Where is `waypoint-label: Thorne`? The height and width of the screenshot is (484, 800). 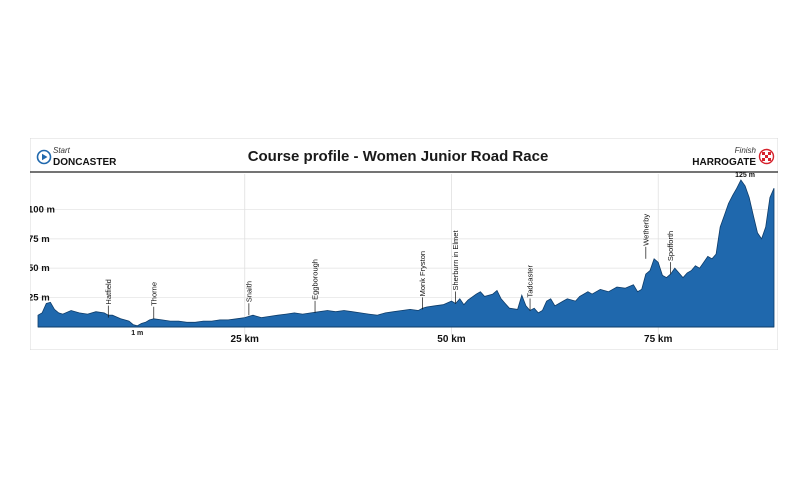
waypoint-label: Thorne is located at coordinates (153, 294).